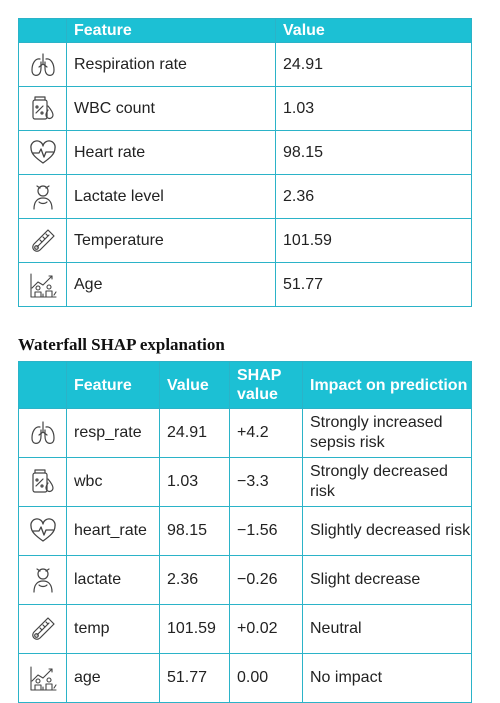  What do you see at coordinates (171, 152) in the screenshot?
I see `feature-cell: Heart rate` at bounding box center [171, 152].